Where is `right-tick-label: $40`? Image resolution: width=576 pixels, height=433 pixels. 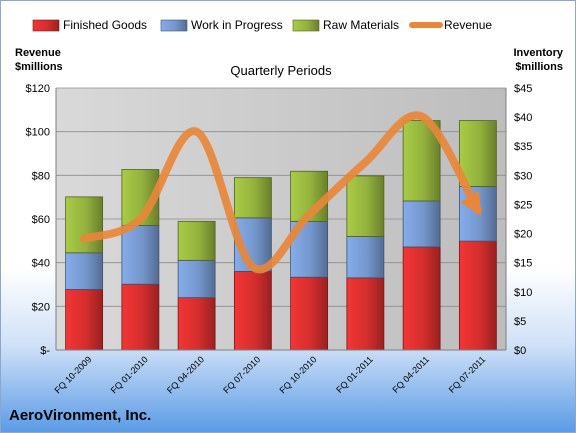
right-tick-label: $40 is located at coordinates (523, 118).